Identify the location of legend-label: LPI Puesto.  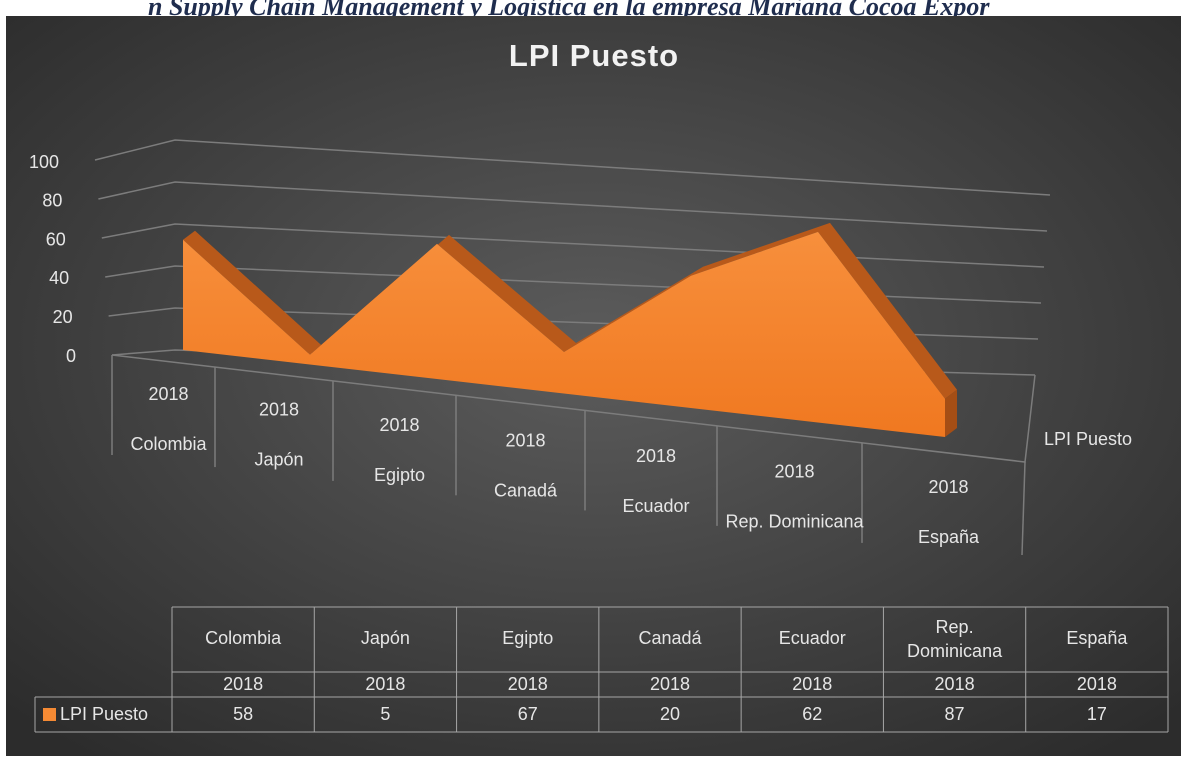
(104, 714).